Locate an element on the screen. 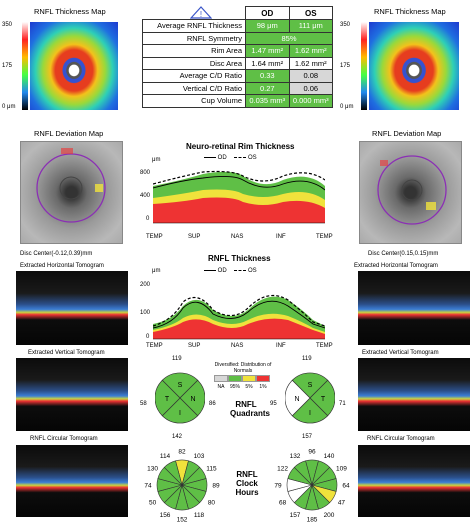 This screenshot has height=525, width=474. right-circ-title: RNFL Circular Tomogram is located at coordinates (401, 439).